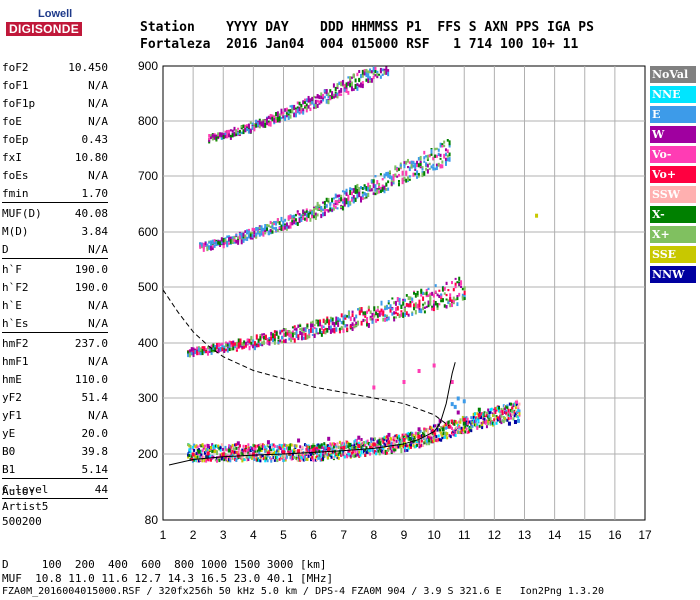  What do you see at coordinates (343, 535) in the screenshot?
I see `x-tick-label: 7` at bounding box center [343, 535].